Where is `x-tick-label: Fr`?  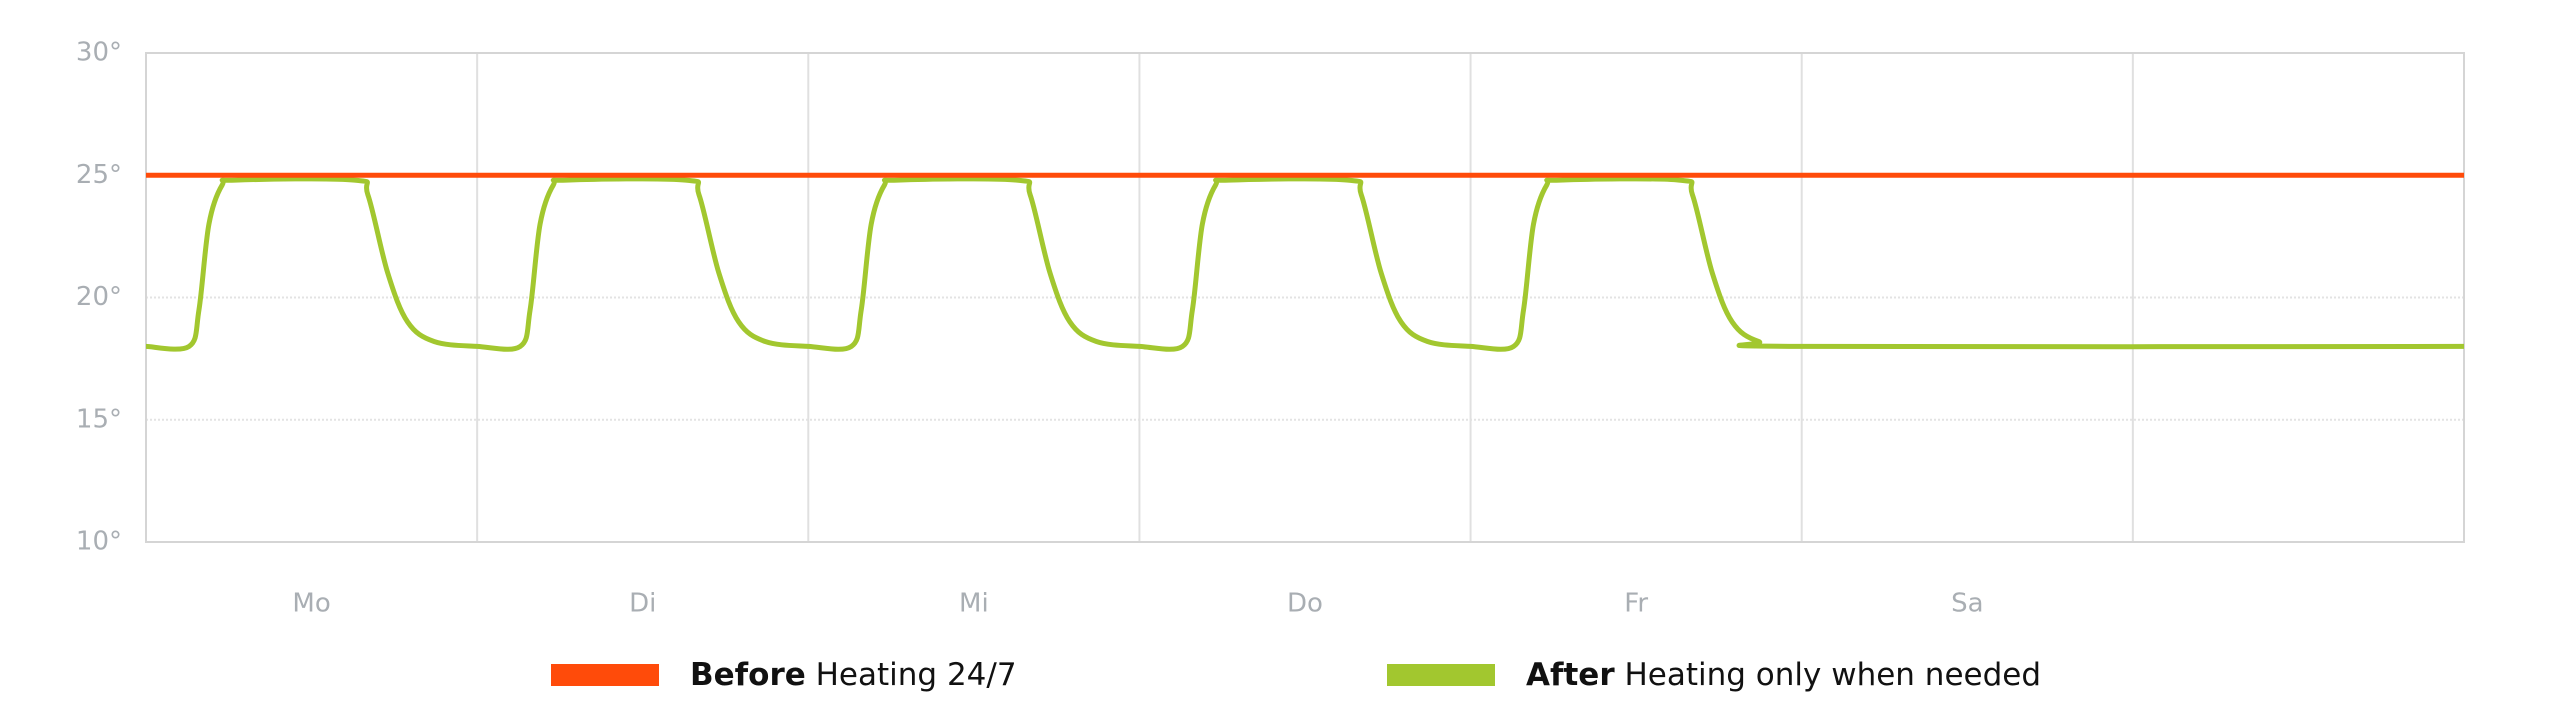 x-tick-label: Fr is located at coordinates (1636, 604).